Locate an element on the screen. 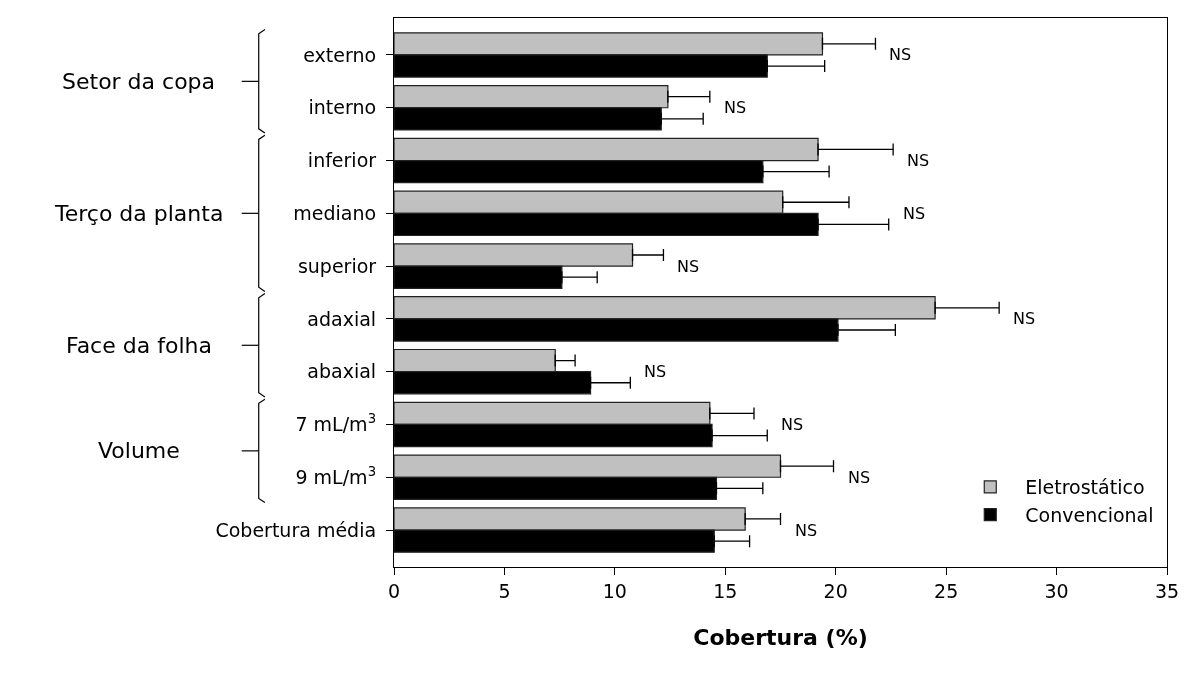 The image size is (1191, 677). x-tick-label: 5 is located at coordinates (504, 590).